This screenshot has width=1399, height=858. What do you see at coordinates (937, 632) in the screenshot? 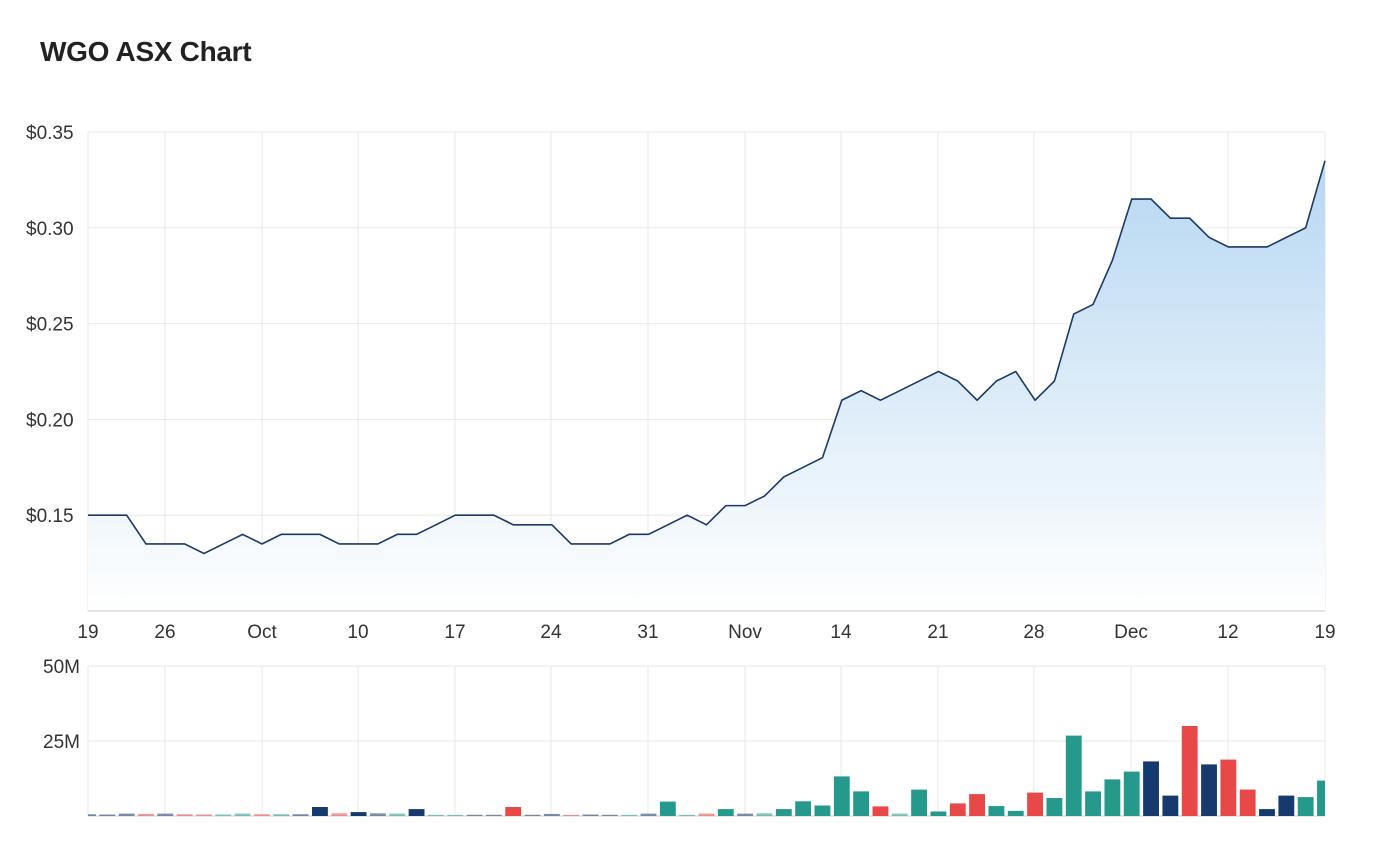
I see `date-tick-label: 21` at bounding box center [937, 632].